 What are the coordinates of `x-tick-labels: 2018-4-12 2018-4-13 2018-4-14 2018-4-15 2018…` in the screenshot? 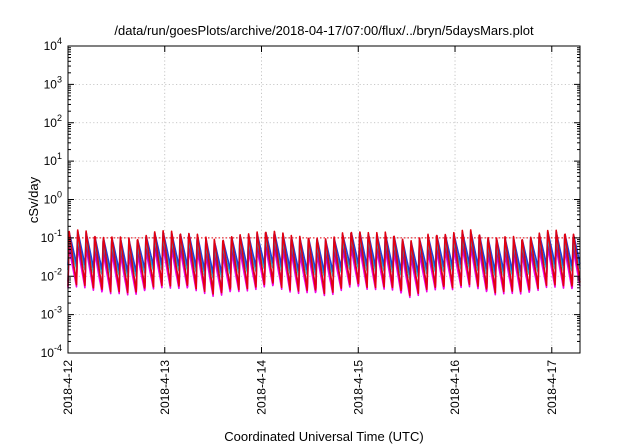 It's located at (310, 387).